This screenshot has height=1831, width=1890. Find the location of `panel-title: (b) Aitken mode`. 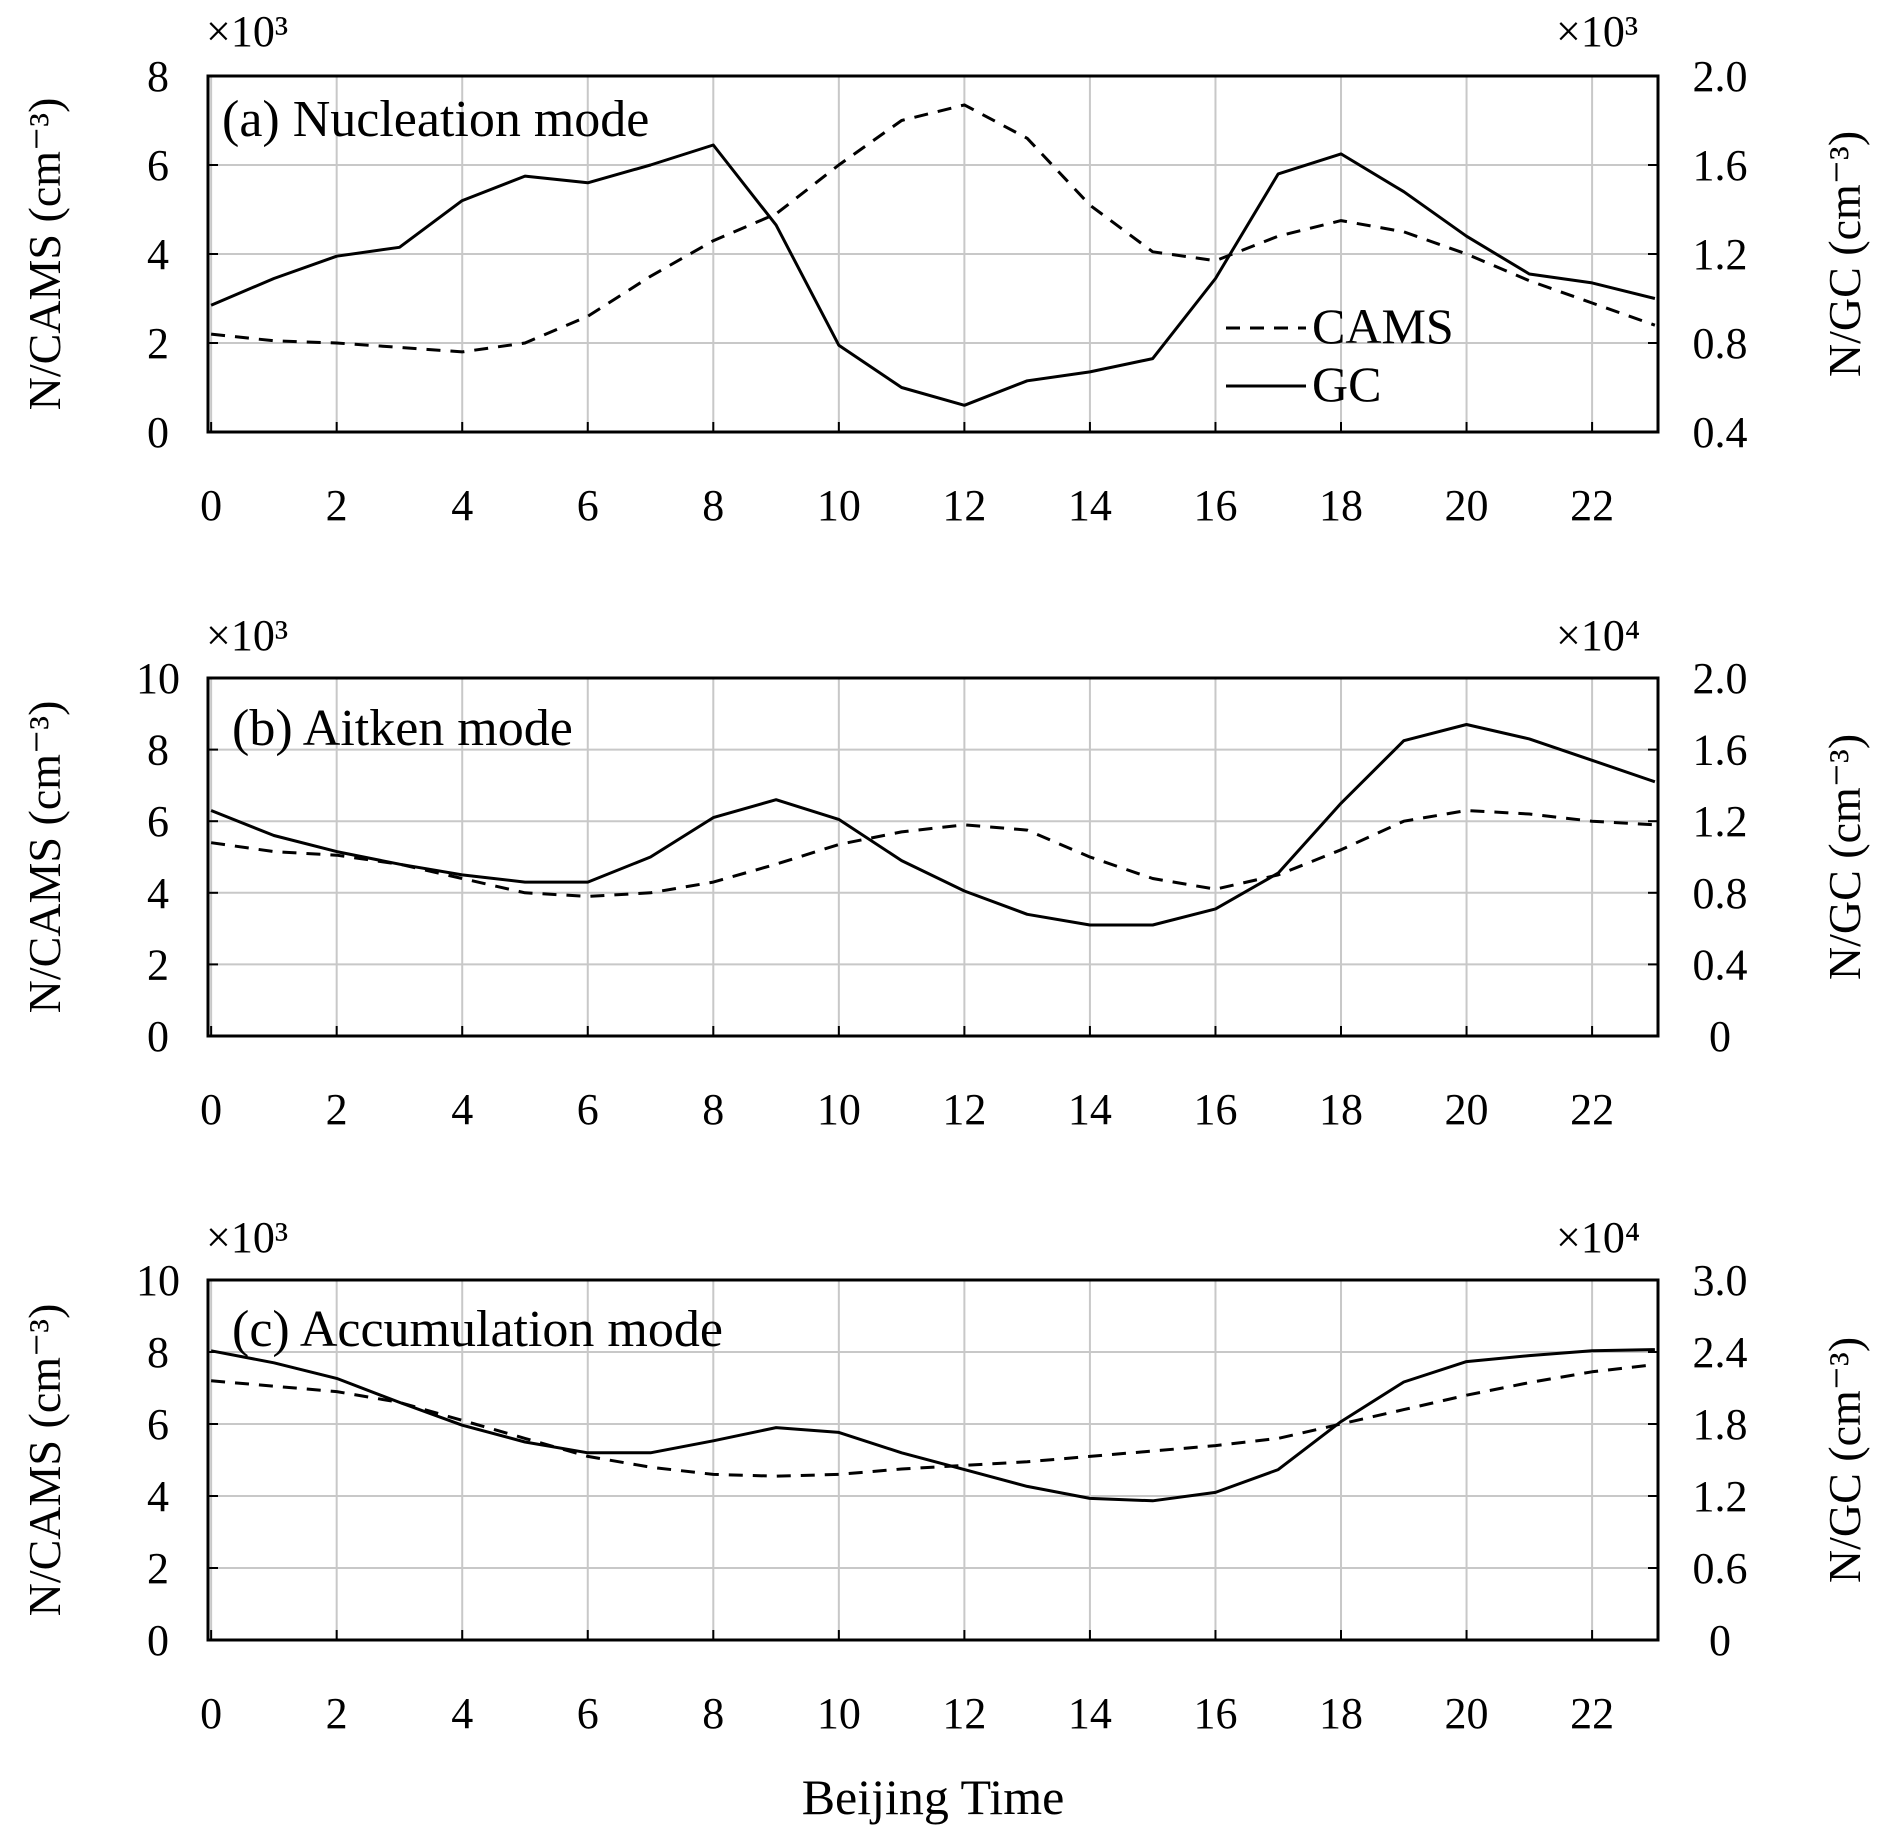

panel-title: (b) Aitken mode is located at coordinates (402, 728).